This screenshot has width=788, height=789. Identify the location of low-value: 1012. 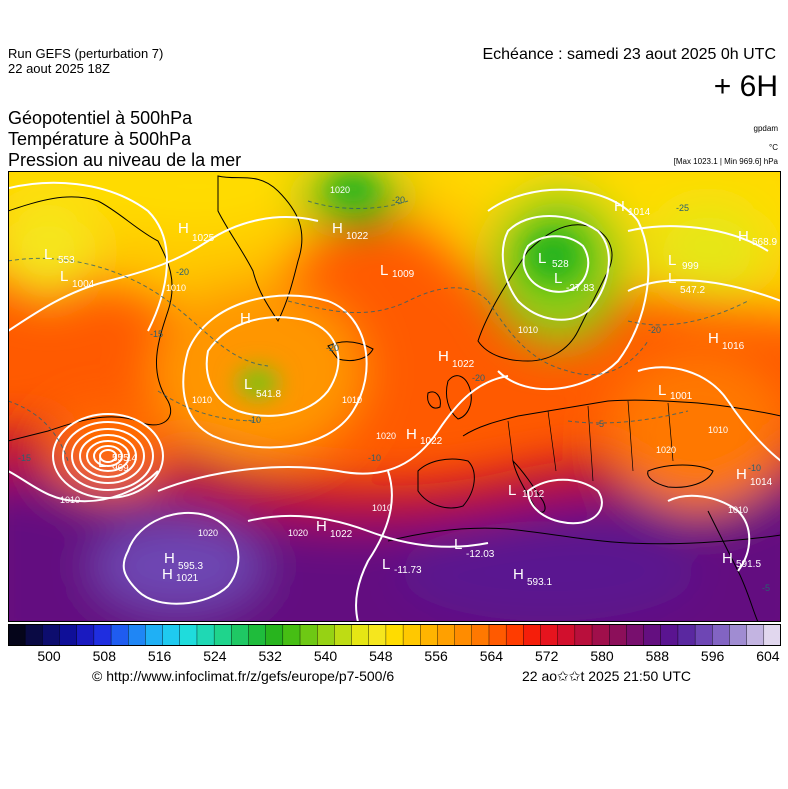
(533, 494).